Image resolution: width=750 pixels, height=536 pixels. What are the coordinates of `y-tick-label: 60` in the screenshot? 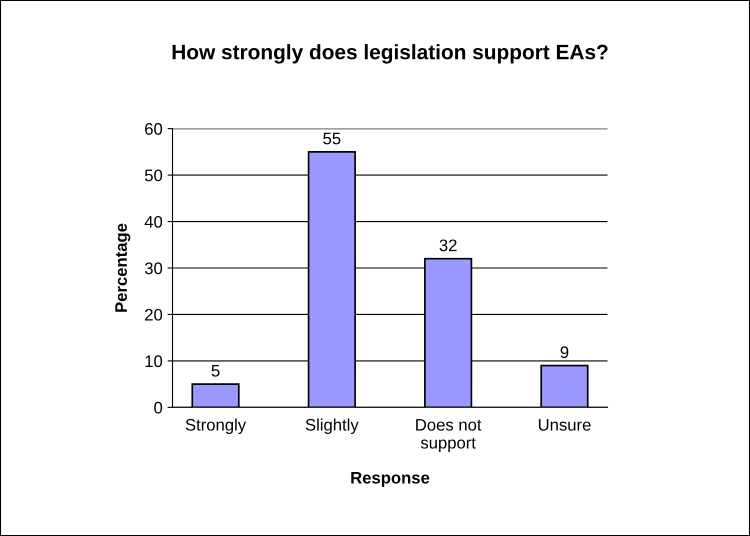 It's located at (153, 129).